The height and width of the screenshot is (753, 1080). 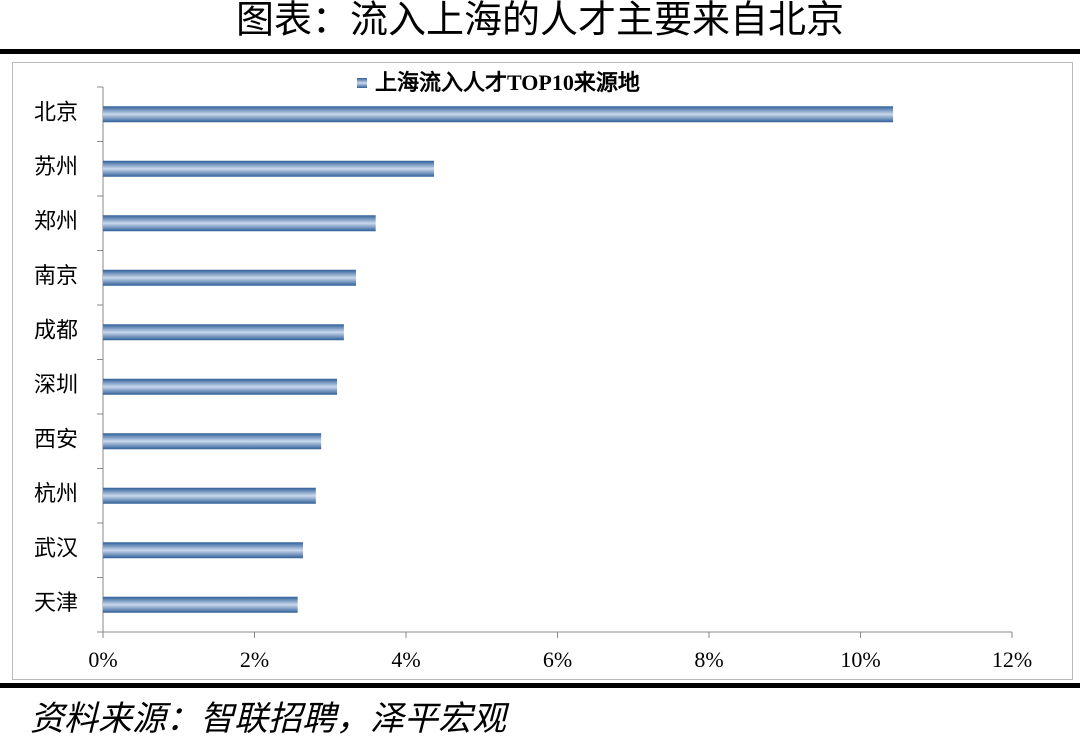 I want to click on x-tick-label: 0%, so click(x=102, y=659).